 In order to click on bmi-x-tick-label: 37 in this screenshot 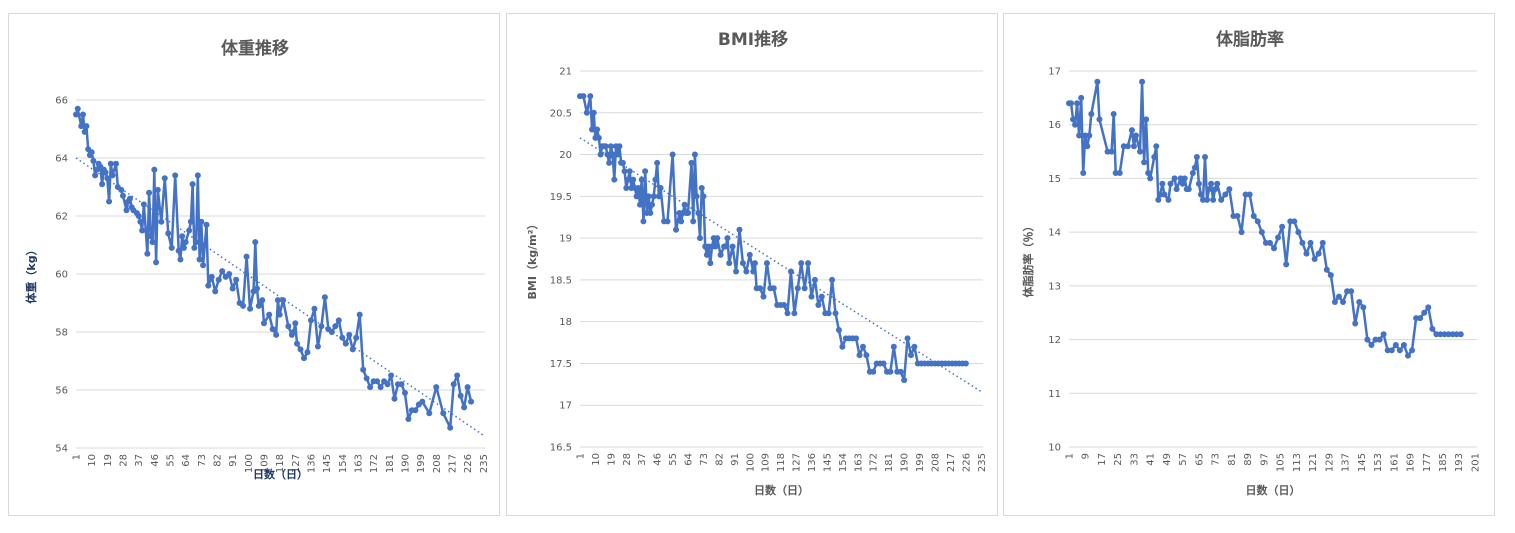, I will do `click(642, 459)`.